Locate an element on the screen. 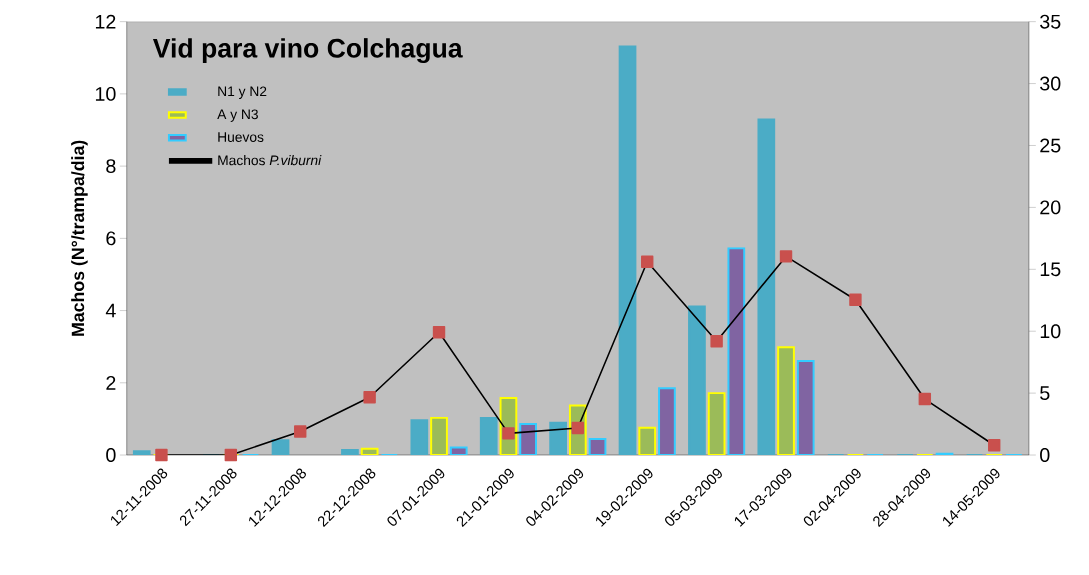 This screenshot has height=575, width=1089. text: Vid para vino Colchagua is located at coordinates (307, 50).